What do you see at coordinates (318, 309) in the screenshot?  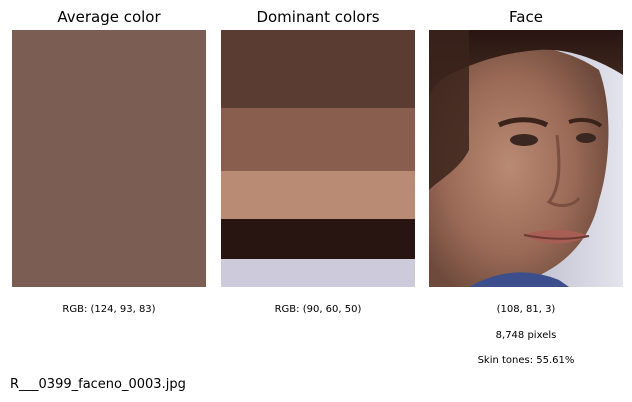 I see `dominant-rgb-caption: RGB: (90, 60, 50)` at bounding box center [318, 309].